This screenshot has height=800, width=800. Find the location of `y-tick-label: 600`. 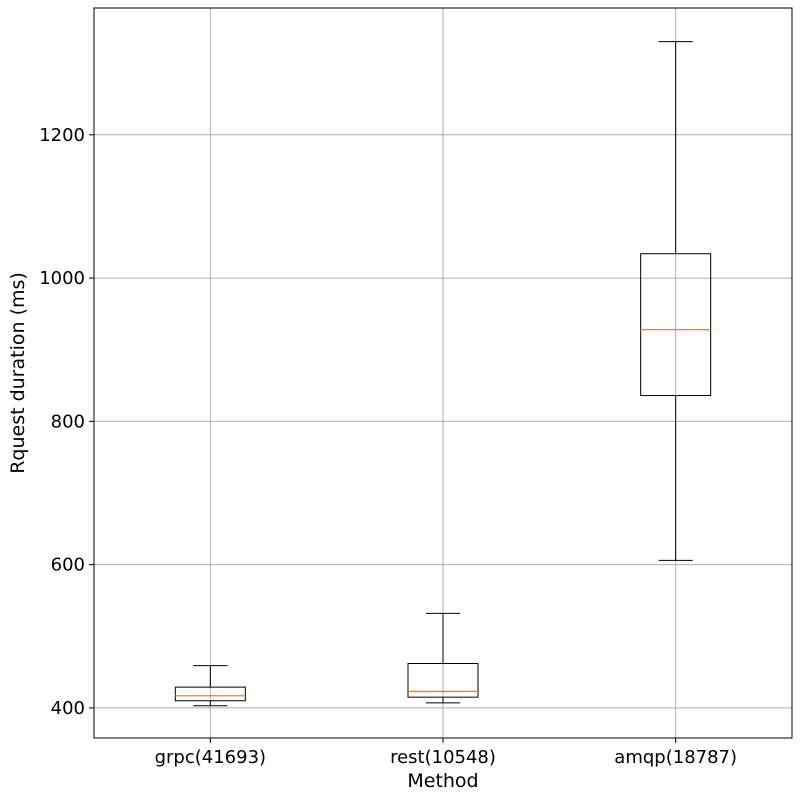

y-tick-label: 600 is located at coordinates (68, 565).